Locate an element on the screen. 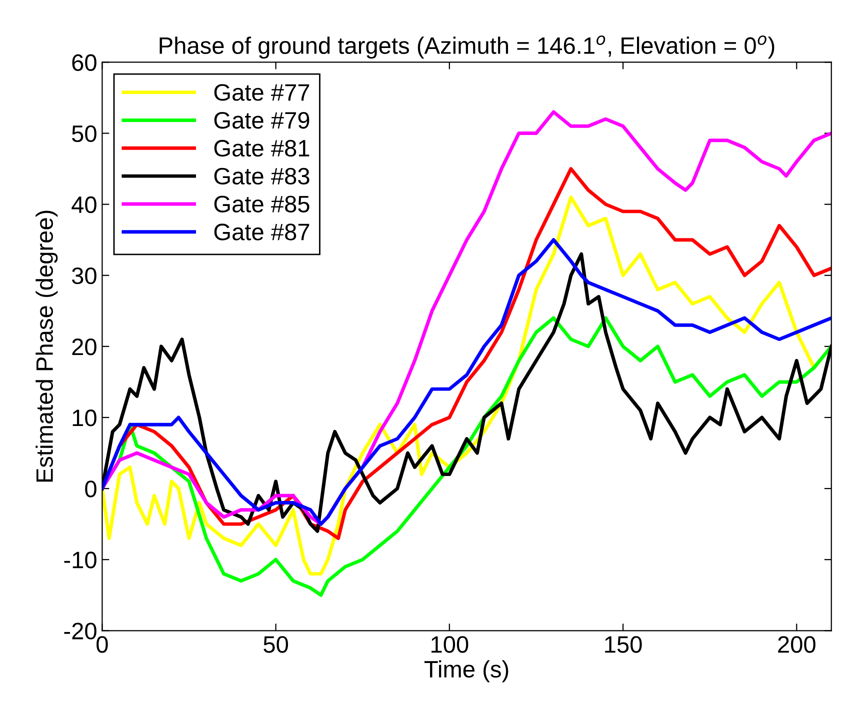 The image size is (866, 707). y-tick-label: 30 is located at coordinates (84, 275).